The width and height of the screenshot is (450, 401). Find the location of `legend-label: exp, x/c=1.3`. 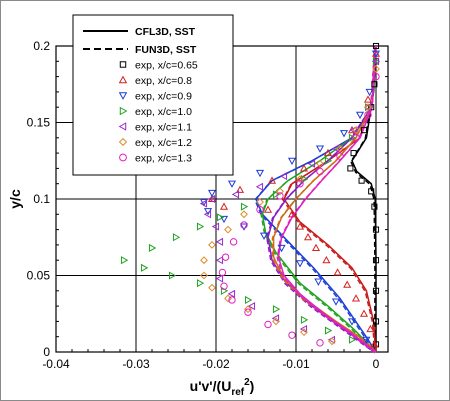

legend-label: exp, x/c=1.3 is located at coordinates (163, 159).